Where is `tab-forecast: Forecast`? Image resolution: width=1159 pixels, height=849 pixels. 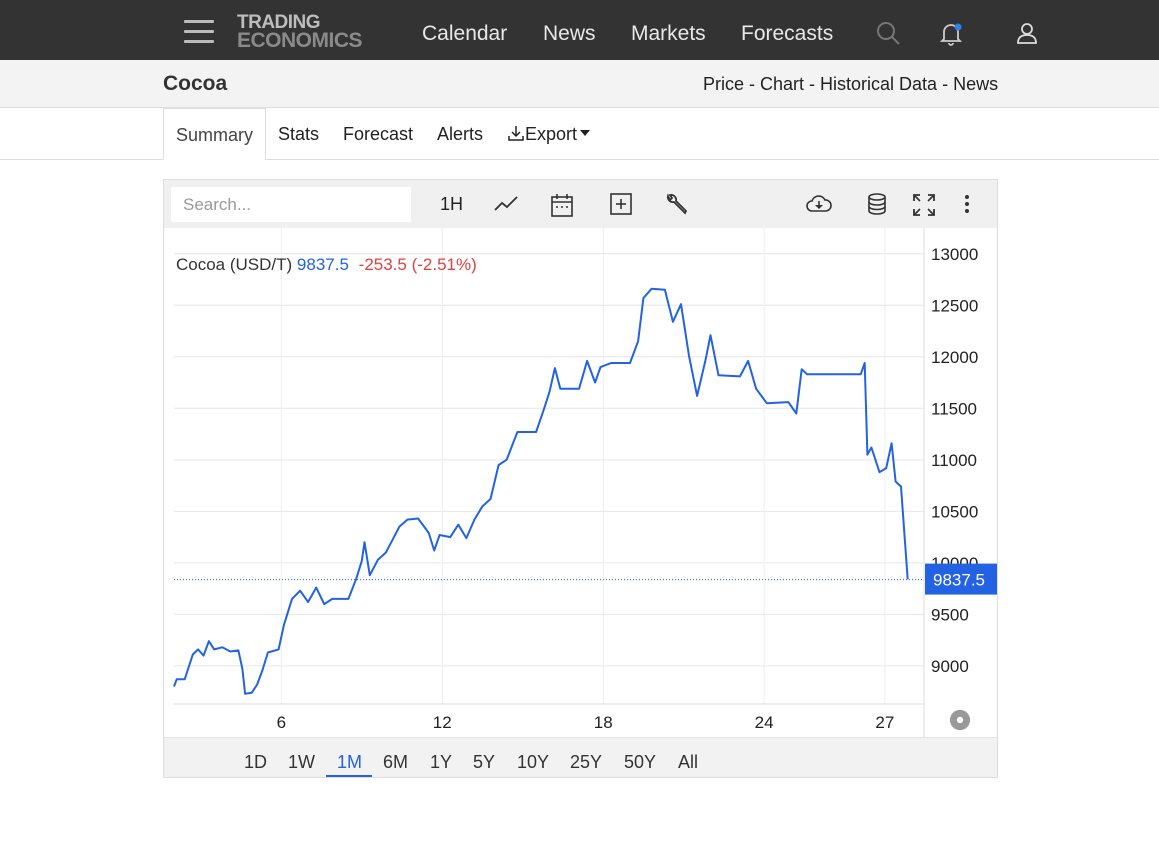
tab-forecast: Forecast is located at coordinates (378, 134).